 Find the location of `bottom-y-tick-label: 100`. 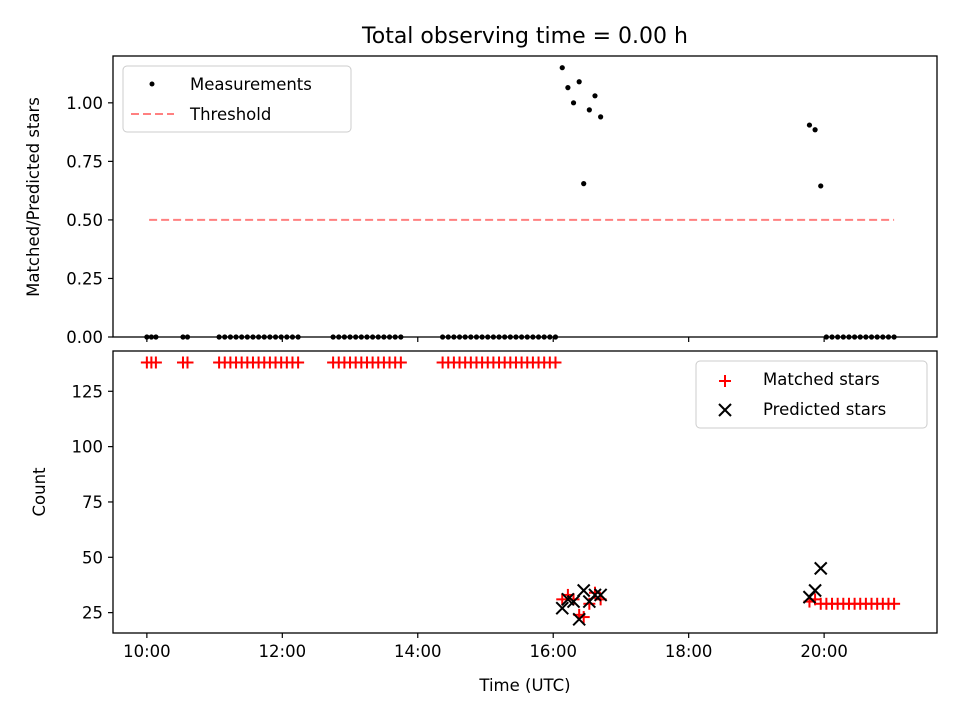

bottom-y-tick-label: 100 is located at coordinates (88, 447).